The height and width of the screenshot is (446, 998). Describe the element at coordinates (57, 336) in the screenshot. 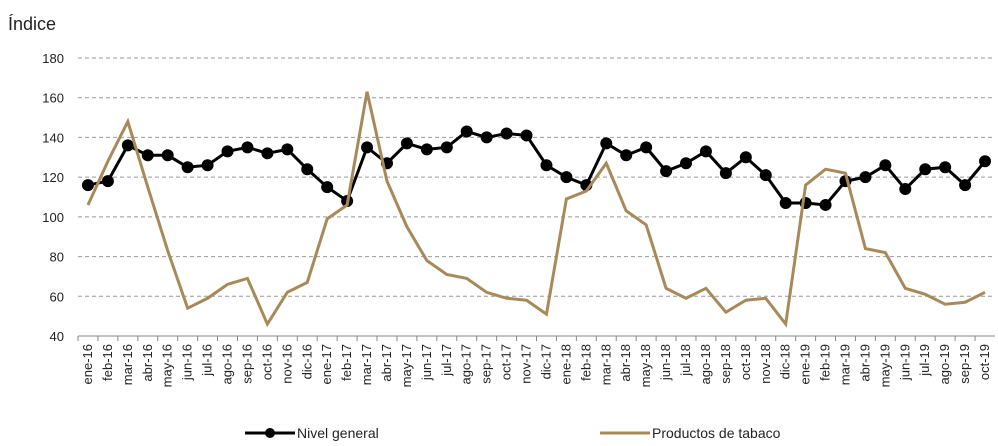

I see `y-tick-label: 40` at that location.